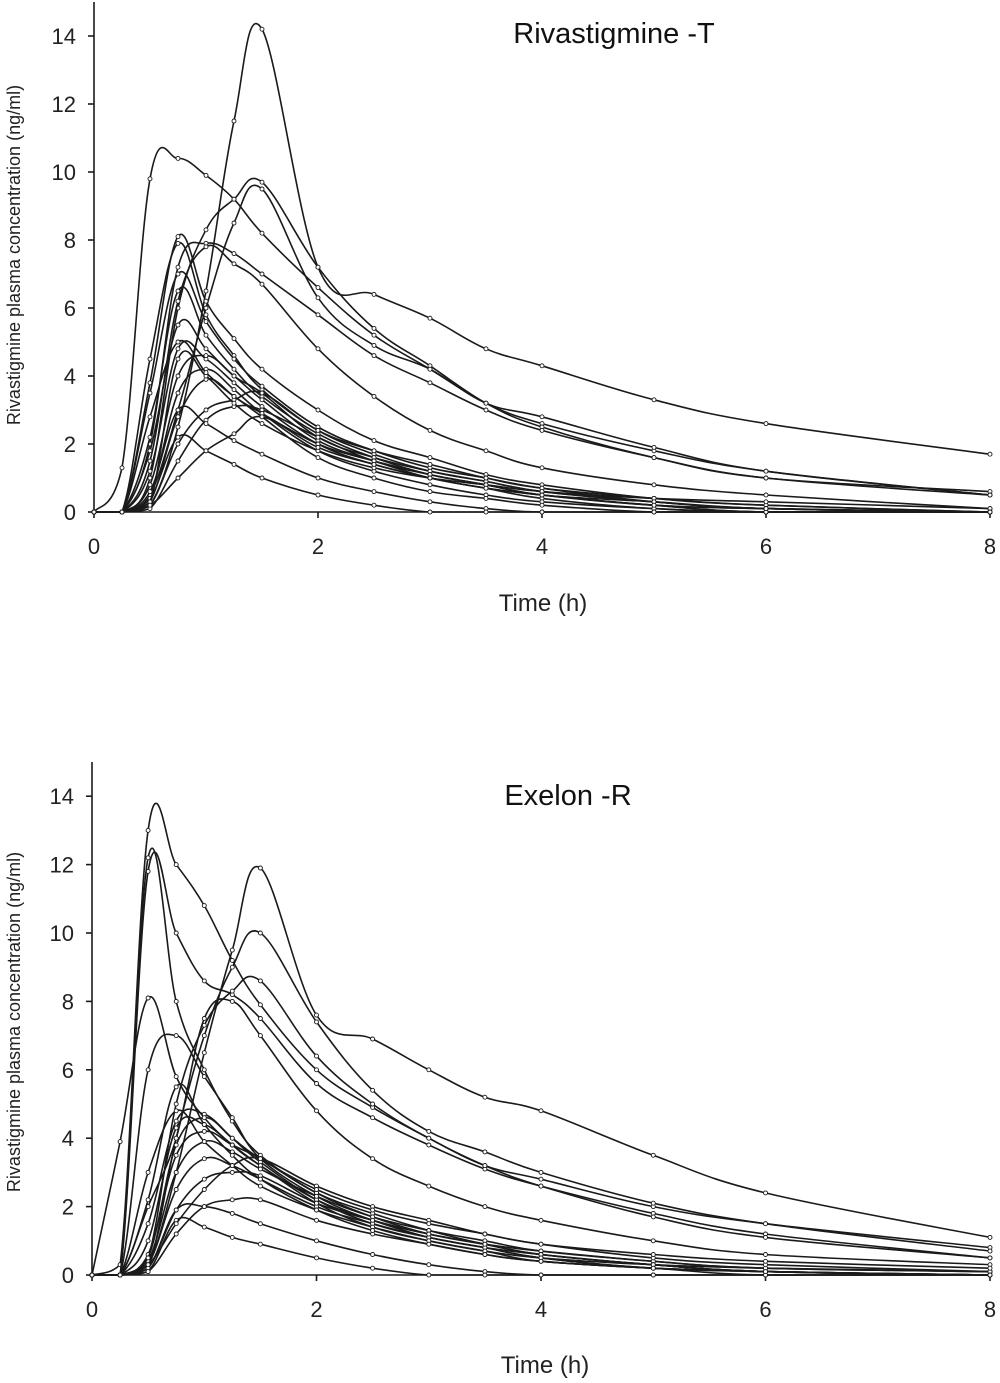 The height and width of the screenshot is (1383, 1000). What do you see at coordinates (990, 1309) in the screenshot?
I see `x-tick-label: 8` at bounding box center [990, 1309].